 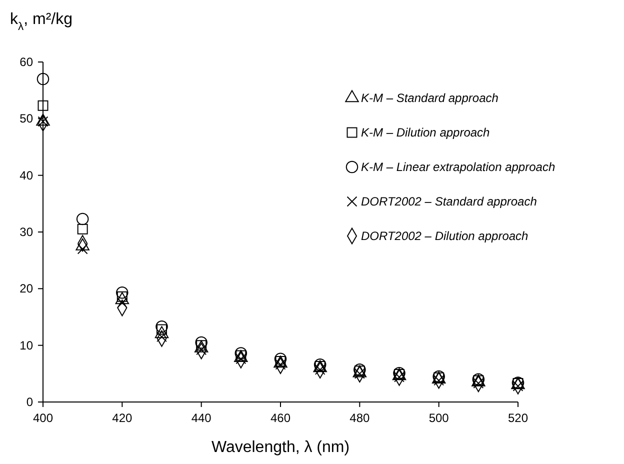 What do you see at coordinates (27, 119) in the screenshot?
I see `y-tick-label: 50` at bounding box center [27, 119].